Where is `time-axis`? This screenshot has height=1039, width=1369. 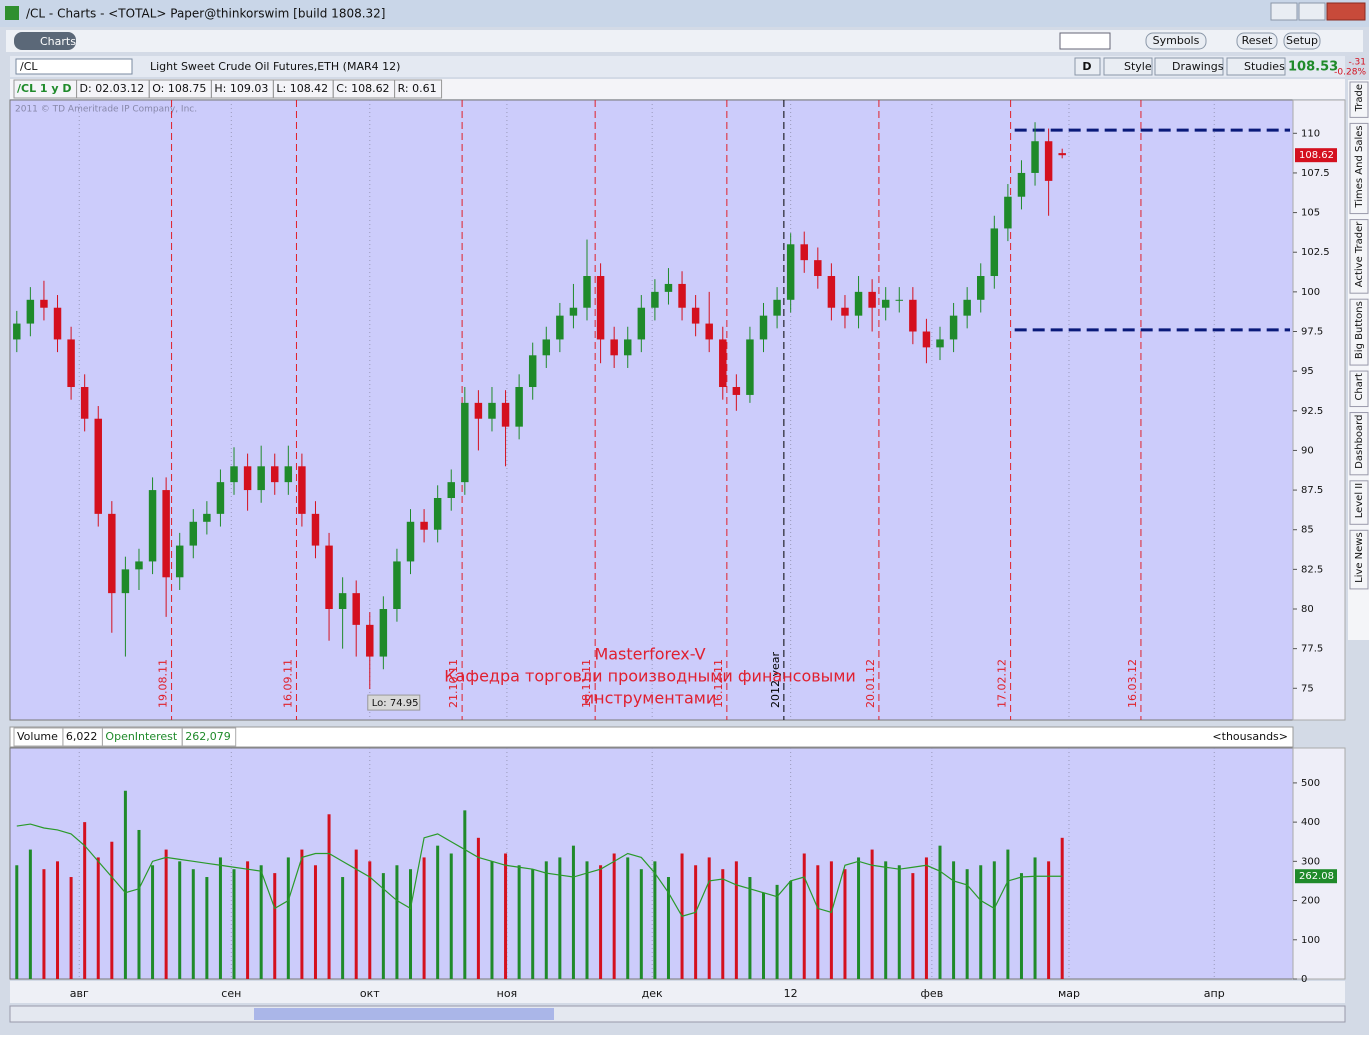 time-axis is located at coordinates (677, 992).